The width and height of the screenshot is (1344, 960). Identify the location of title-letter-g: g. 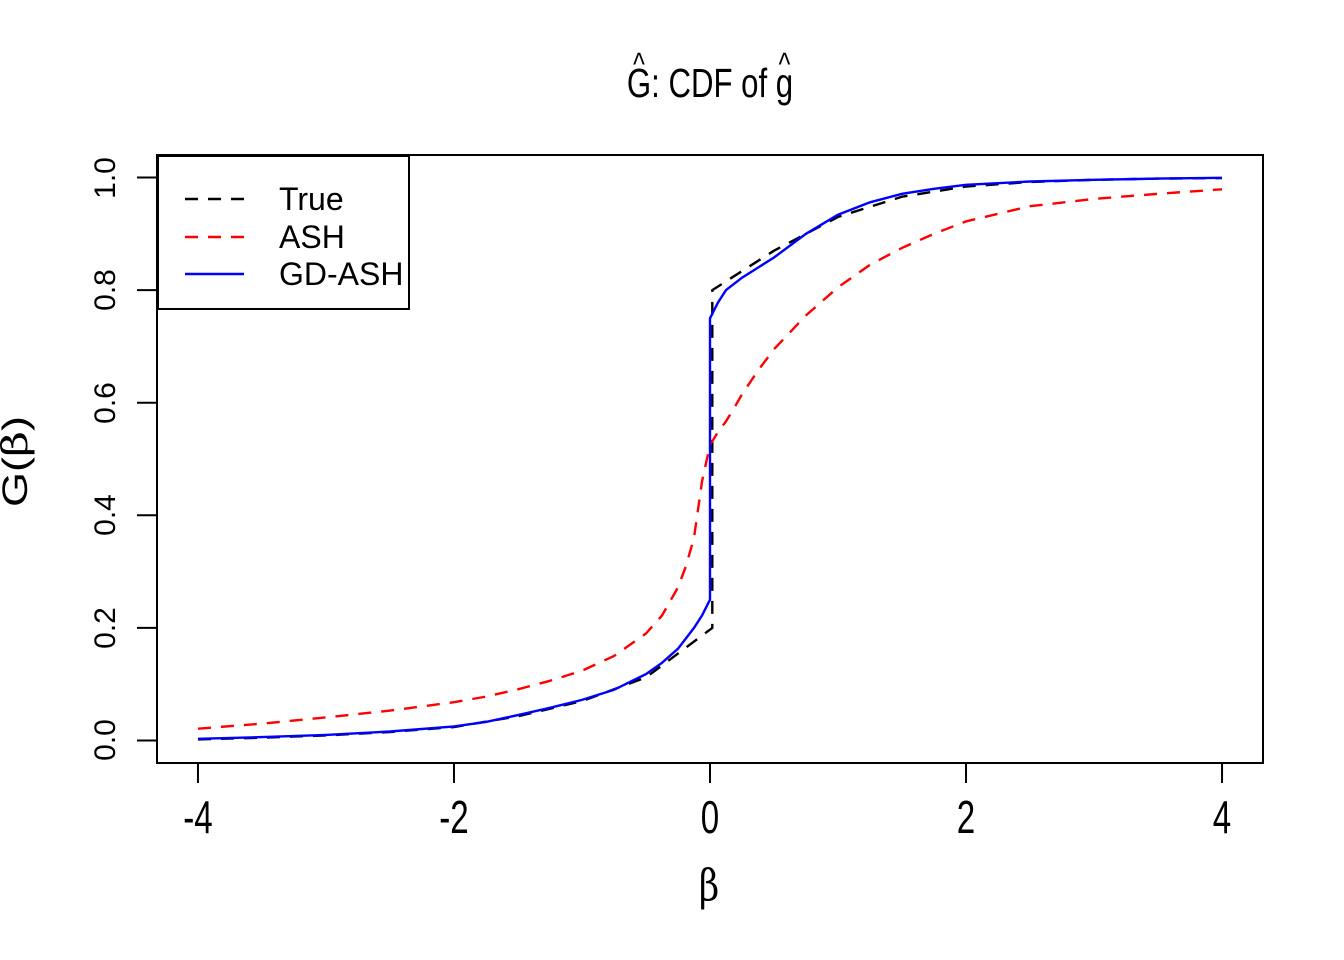
(784, 83).